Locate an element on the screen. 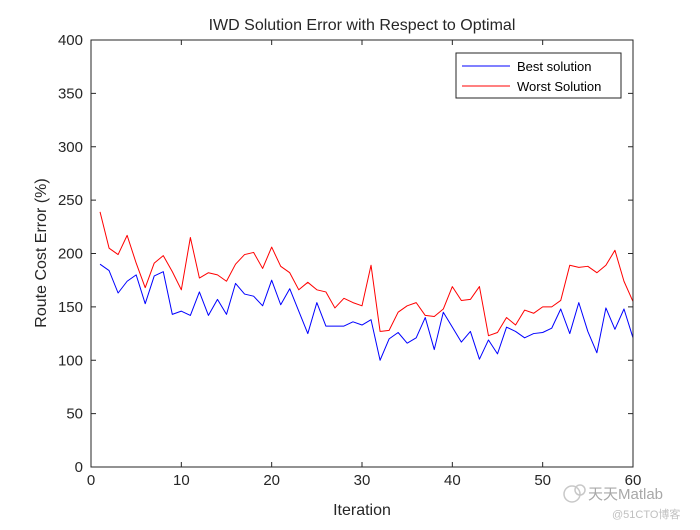 The height and width of the screenshot is (530, 700). y-tick-label: 150 is located at coordinates (70, 307).